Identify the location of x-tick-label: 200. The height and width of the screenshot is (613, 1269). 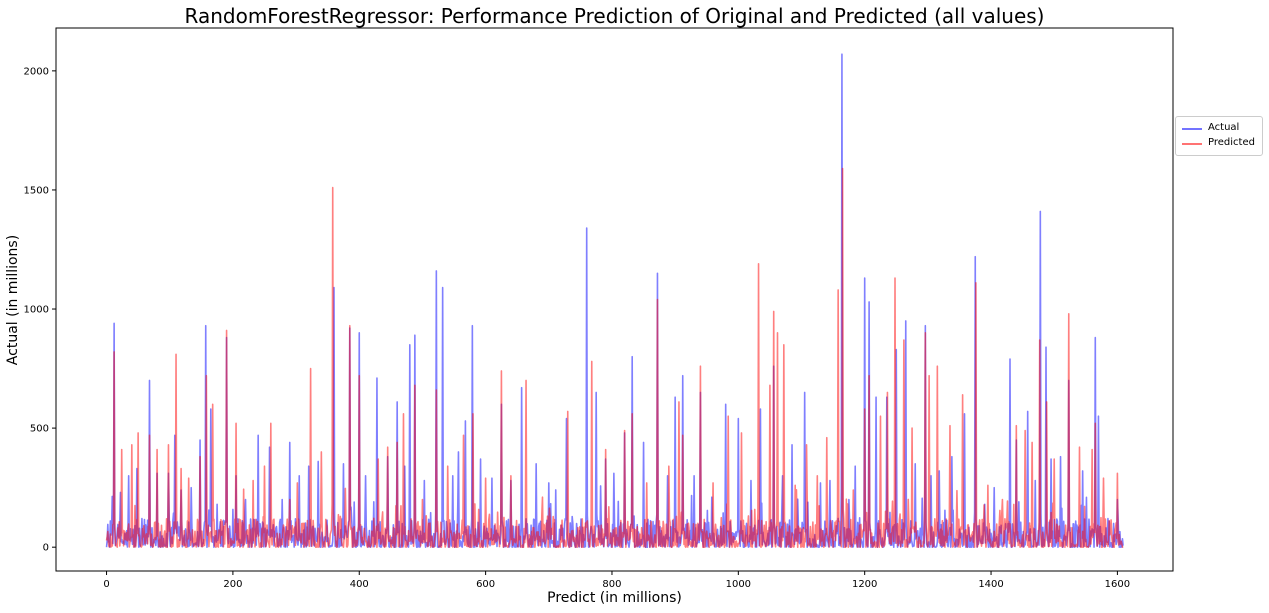
(232, 584).